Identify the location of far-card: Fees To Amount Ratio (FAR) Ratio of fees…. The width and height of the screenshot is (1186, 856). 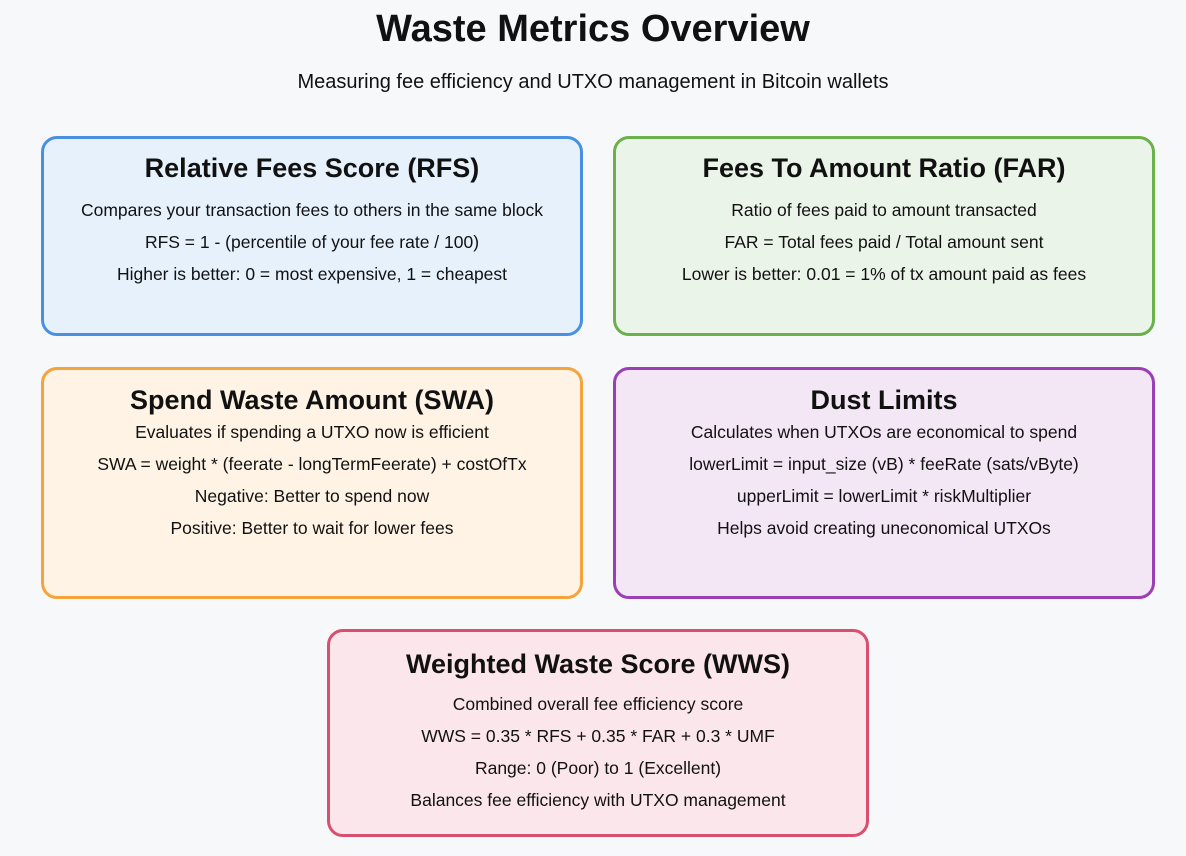
(884, 236).